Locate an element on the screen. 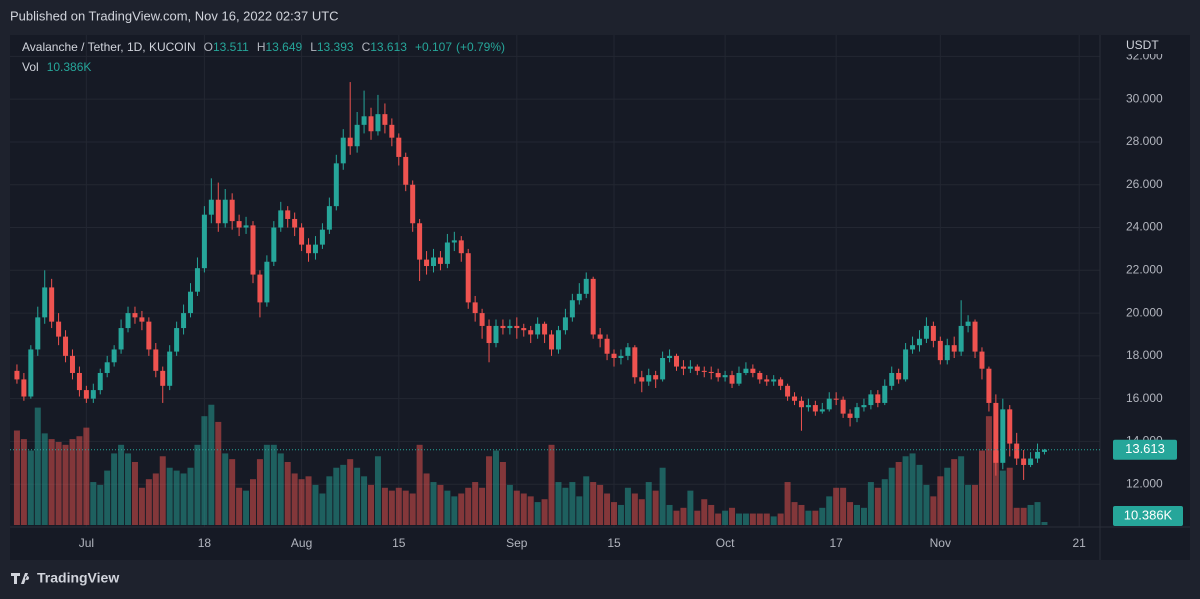  y-tick-label: 24.000 is located at coordinates (1144, 227).